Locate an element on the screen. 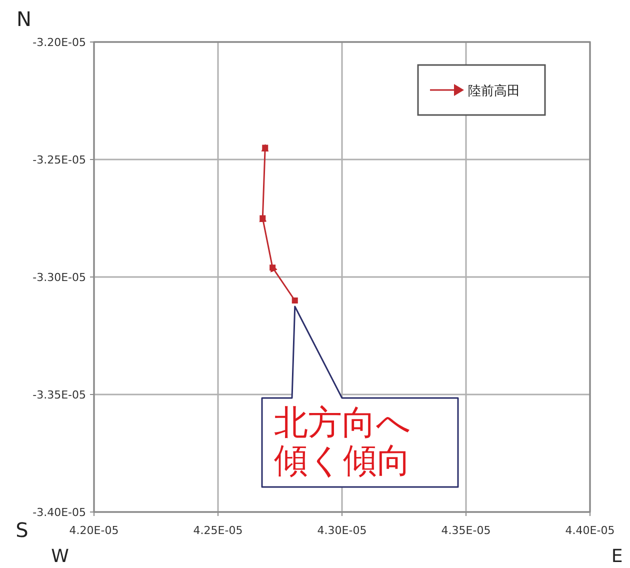 Image resolution: width=630 pixels, height=568 pixels. x-tick-label: 4.40E-05 is located at coordinates (590, 530).